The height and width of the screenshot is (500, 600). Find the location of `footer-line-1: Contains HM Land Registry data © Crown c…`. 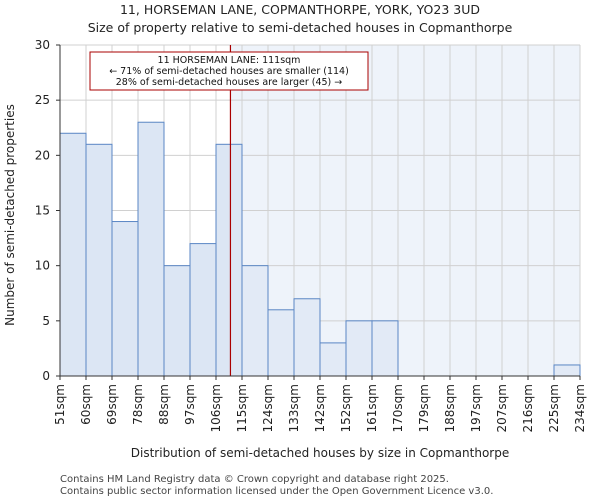

footer-line-1: Contains HM Land Registry data © Crown c… is located at coordinates (254, 479).